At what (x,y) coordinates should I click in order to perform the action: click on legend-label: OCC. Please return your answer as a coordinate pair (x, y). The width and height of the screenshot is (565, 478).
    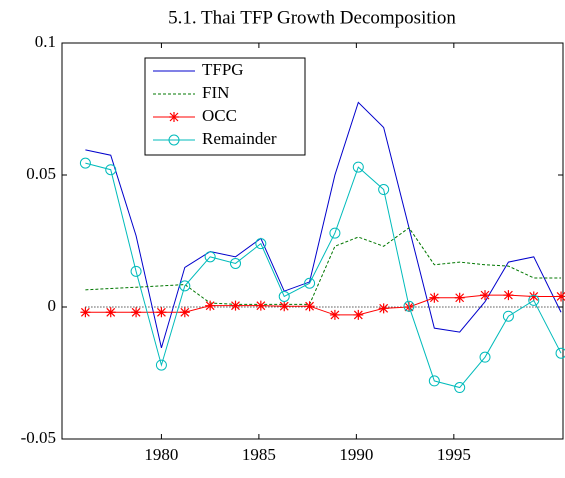
    Looking at the image, I should click on (219, 115).